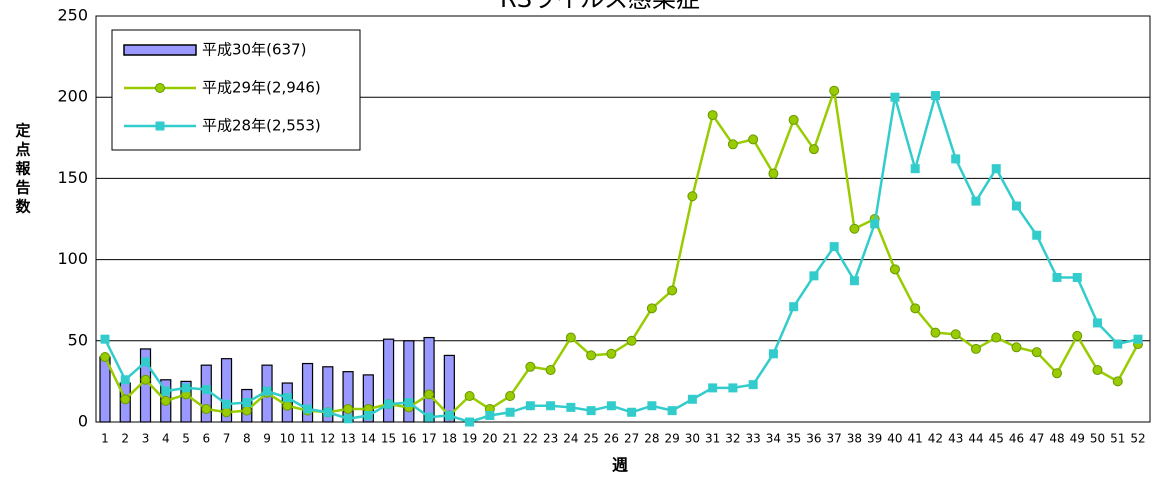 Image resolution: width=1152 pixels, height=480 pixels. Describe the element at coordinates (489, 439) in the screenshot. I see `x-tick-label: 20` at that location.